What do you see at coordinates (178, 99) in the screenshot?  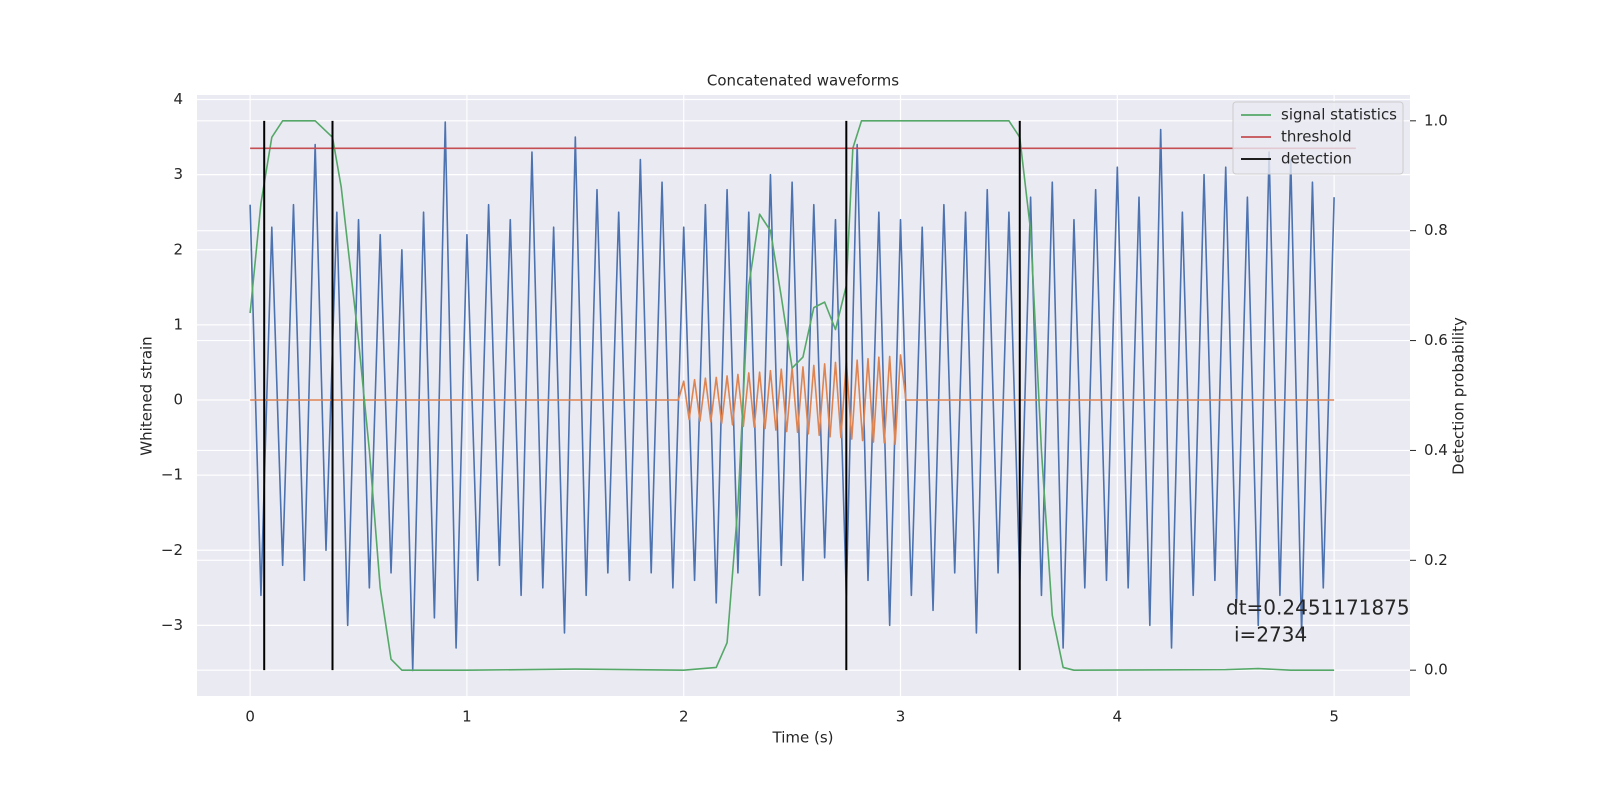 I see `y-tick-label: 4` at bounding box center [178, 99].